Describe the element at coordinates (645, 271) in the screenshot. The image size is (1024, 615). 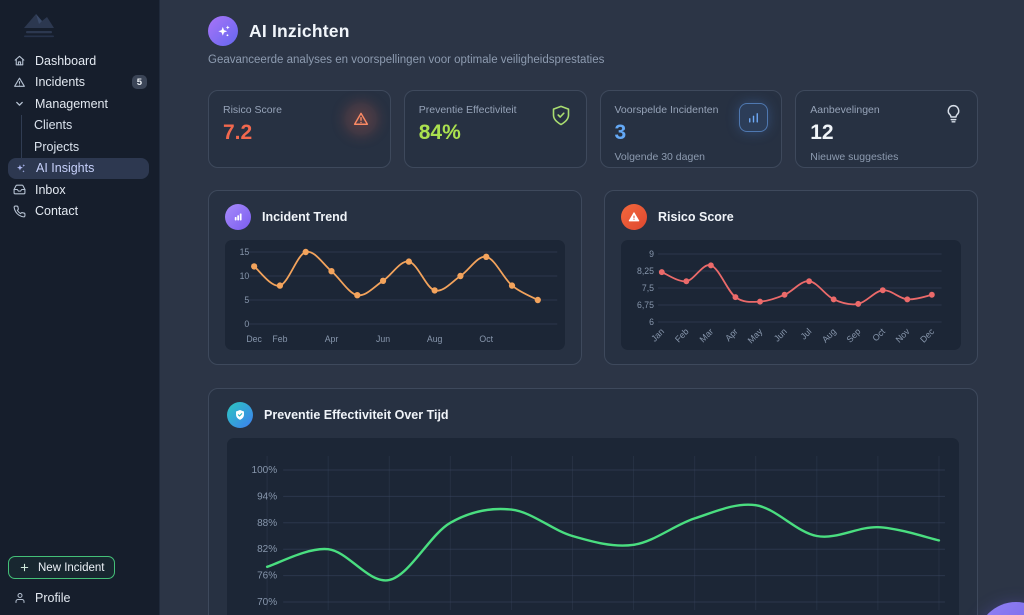
I see `svg-text: 8,25` at that location.